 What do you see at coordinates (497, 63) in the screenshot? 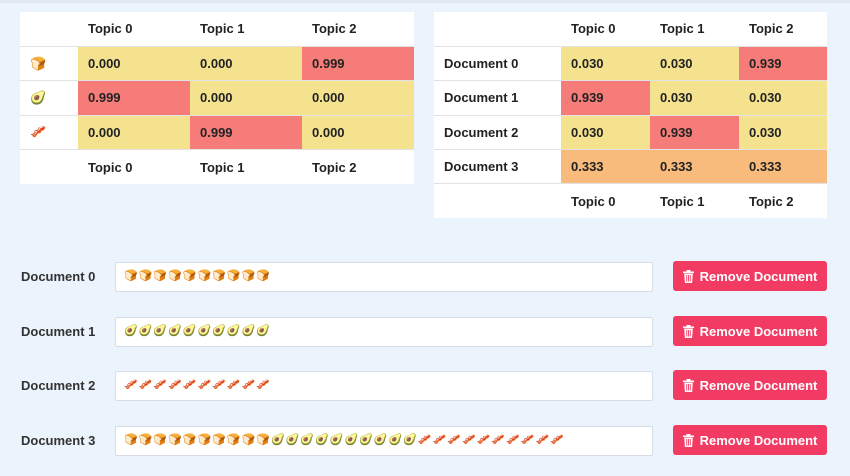
I see `row-header: Document 0` at bounding box center [497, 63].